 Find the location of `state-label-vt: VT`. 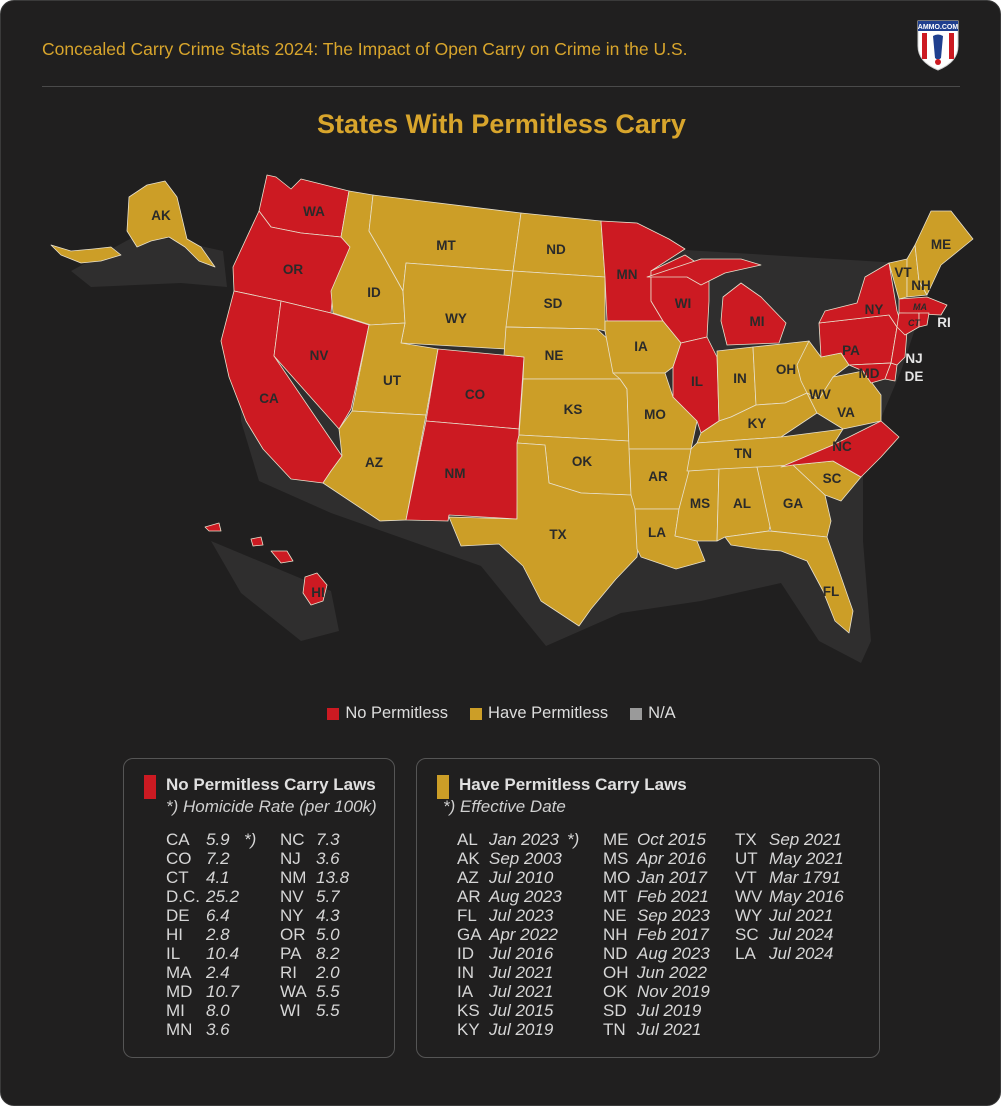

state-label-vt: VT is located at coordinates (903, 272).